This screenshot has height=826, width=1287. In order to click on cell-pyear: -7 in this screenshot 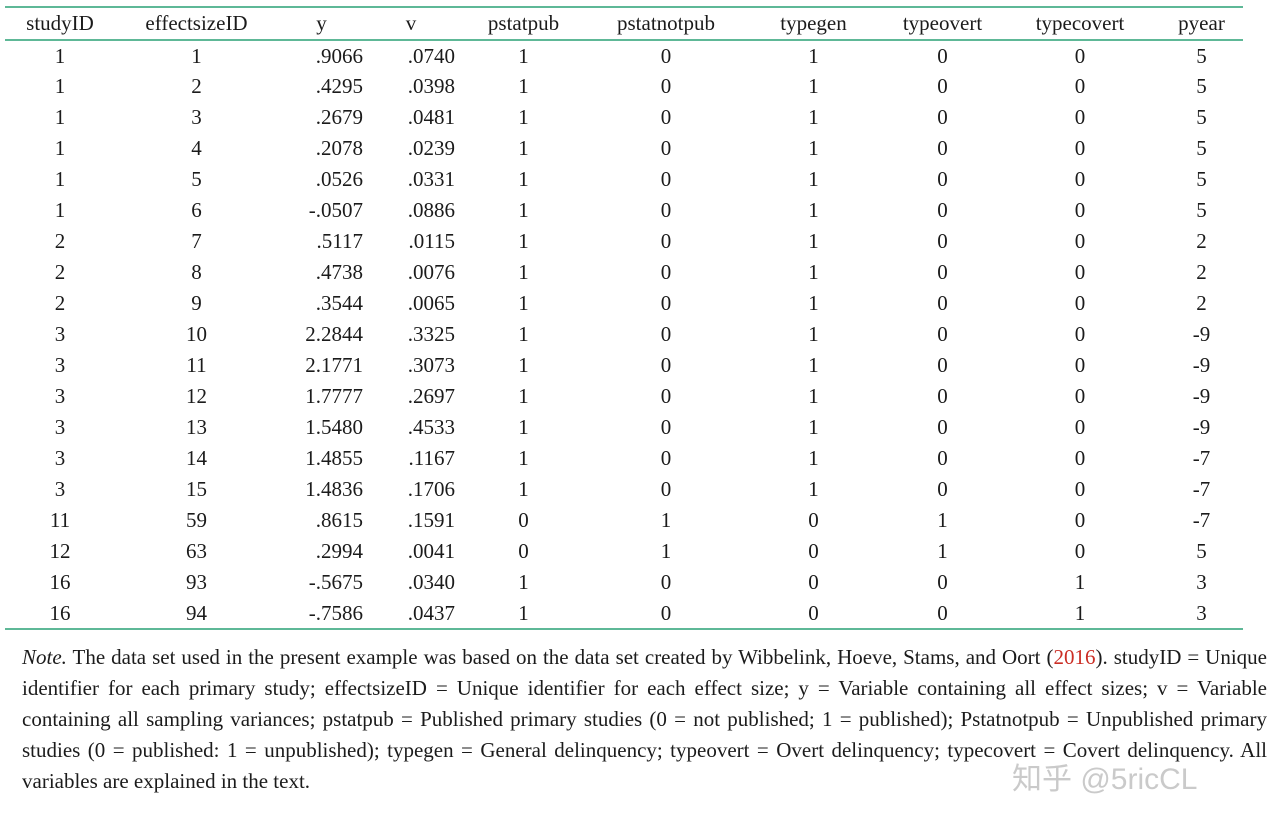, I will do `click(1201, 489)`.